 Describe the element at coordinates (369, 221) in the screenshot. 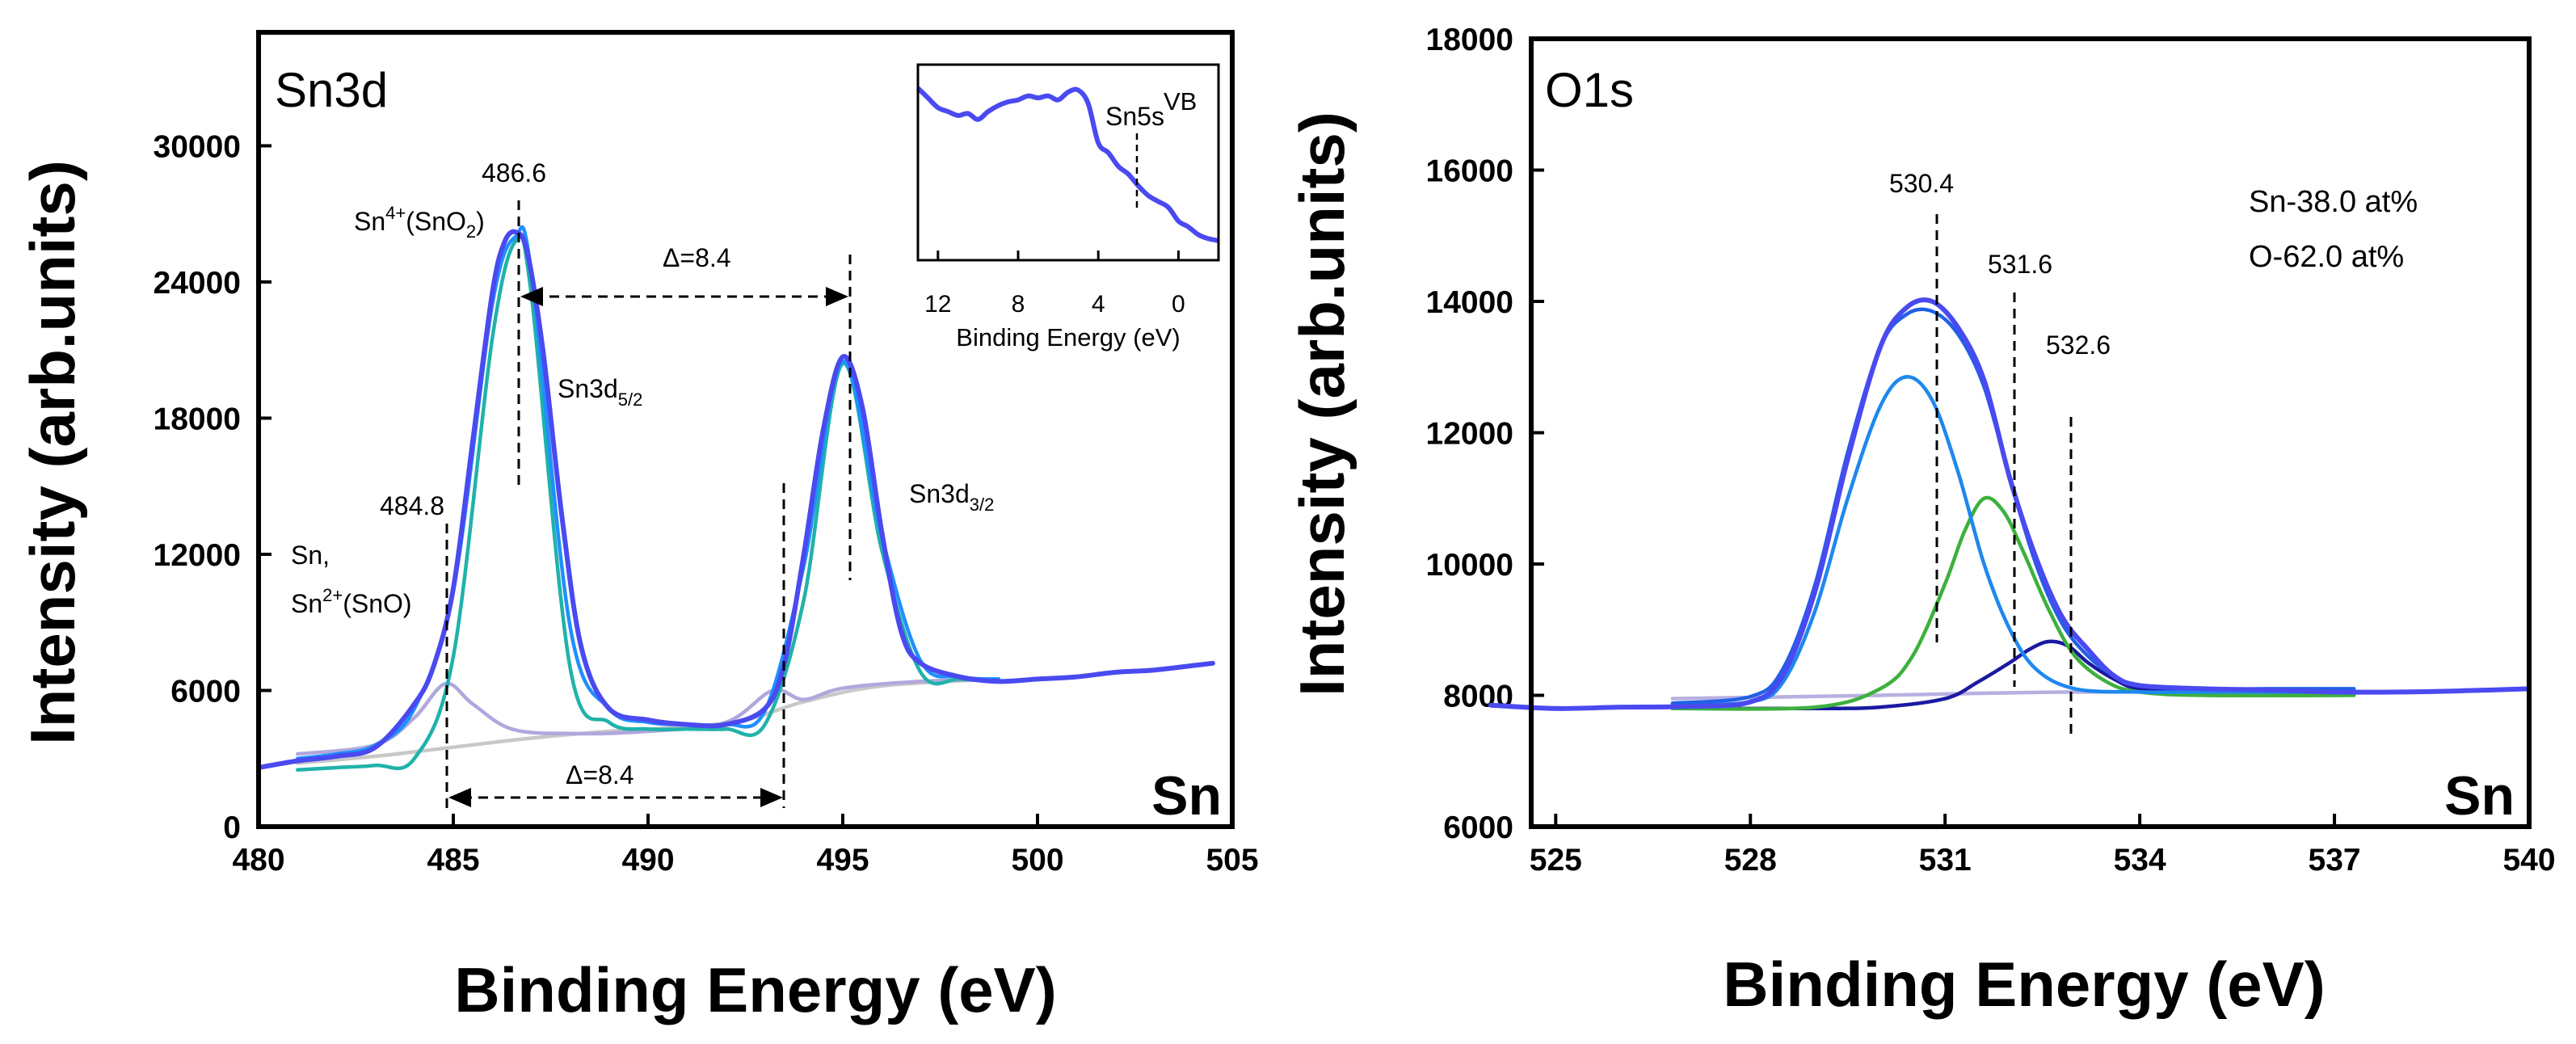

I see `sn3d-species-main-base: Sn` at that location.